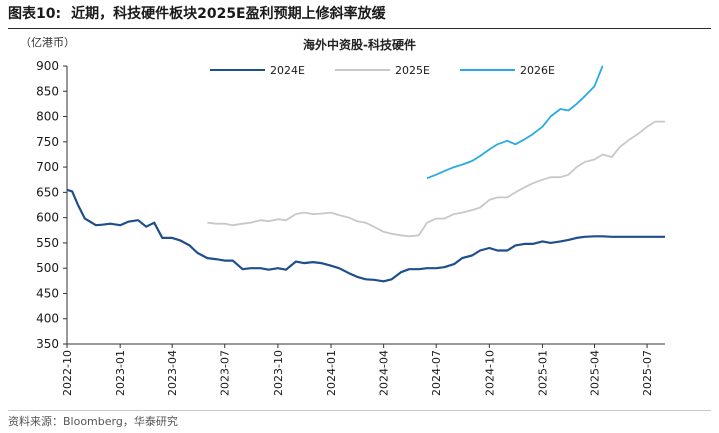 The width and height of the screenshot is (719, 433). What do you see at coordinates (359, 421) in the screenshot?
I see `source-note: 资料来源：Bloomberg，华泰研究` at bounding box center [359, 421].